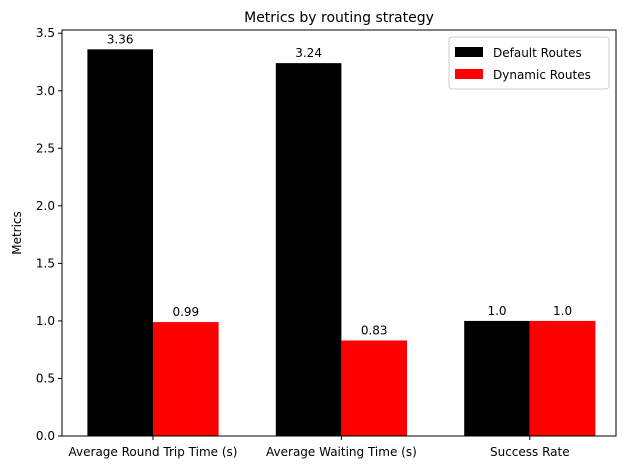 The image size is (630, 470). I want to click on y-tick-label: 2.0, so click(45, 206).